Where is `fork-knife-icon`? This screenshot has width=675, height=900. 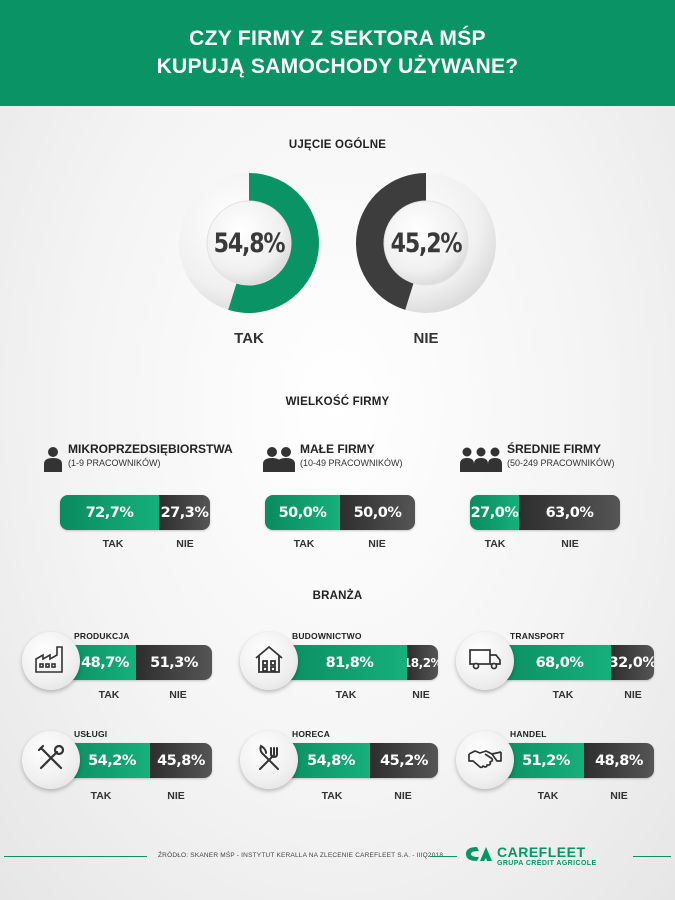
fork-knife-icon is located at coordinates (269, 760).